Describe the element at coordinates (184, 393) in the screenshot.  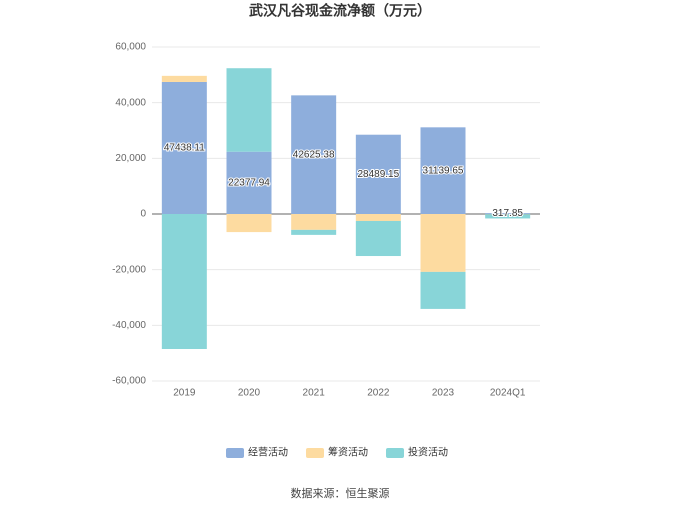
I see `x-tick-label: 2019` at that location.